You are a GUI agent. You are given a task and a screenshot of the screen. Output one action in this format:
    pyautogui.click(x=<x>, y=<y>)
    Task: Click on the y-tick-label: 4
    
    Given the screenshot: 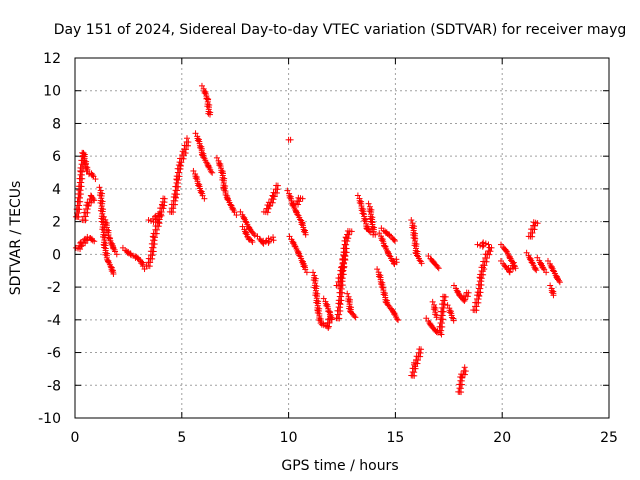 What is the action you would take?
    pyautogui.click(x=56, y=190)
    